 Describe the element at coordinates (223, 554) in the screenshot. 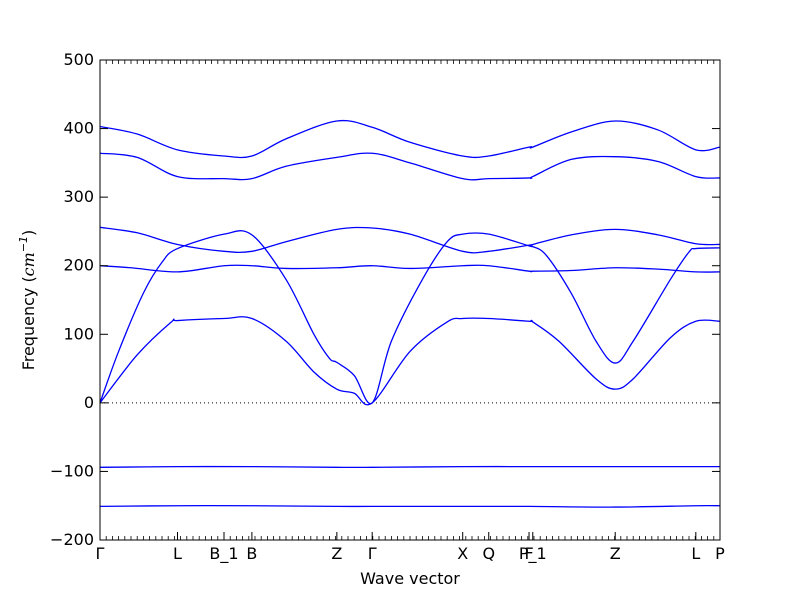

I see `x-tick-label: B_1` at that location.